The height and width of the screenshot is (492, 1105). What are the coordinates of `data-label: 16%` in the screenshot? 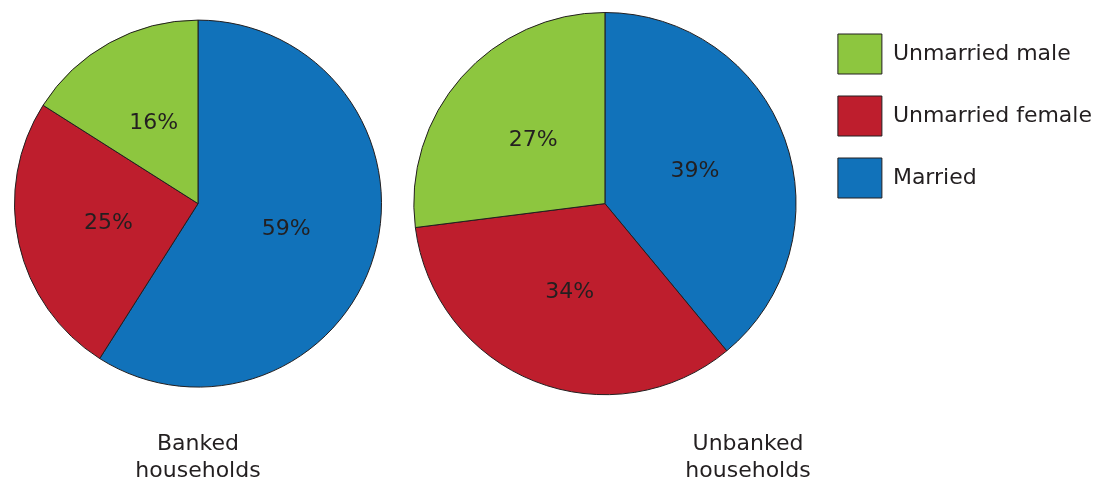 It's located at (154, 121).